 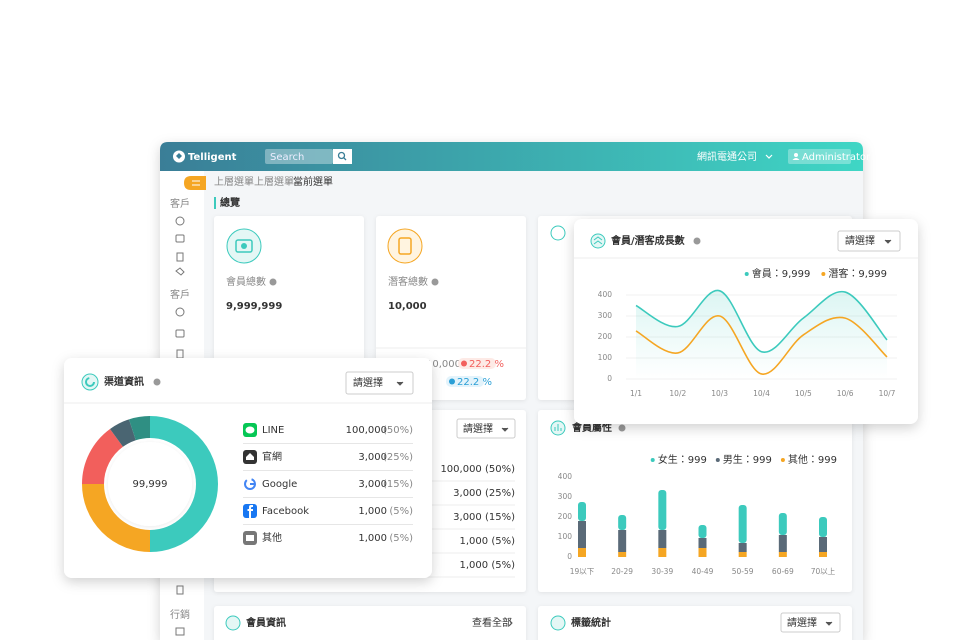 I want to click on donut-center-label: 99,999, so click(x=150, y=484).